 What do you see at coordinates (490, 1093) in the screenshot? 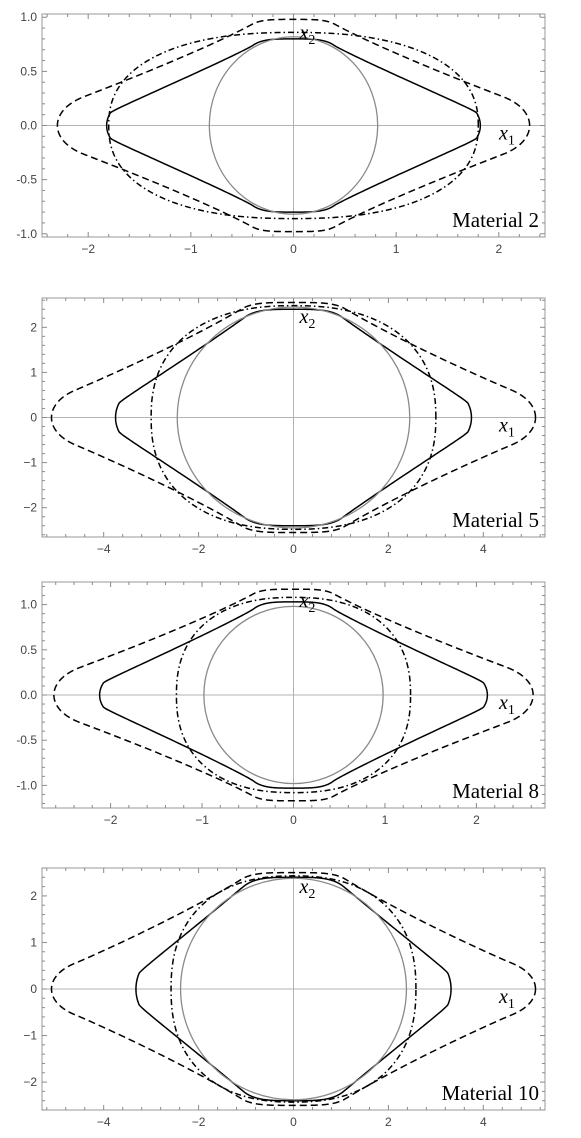
I see `material-label: Material 10` at bounding box center [490, 1093].